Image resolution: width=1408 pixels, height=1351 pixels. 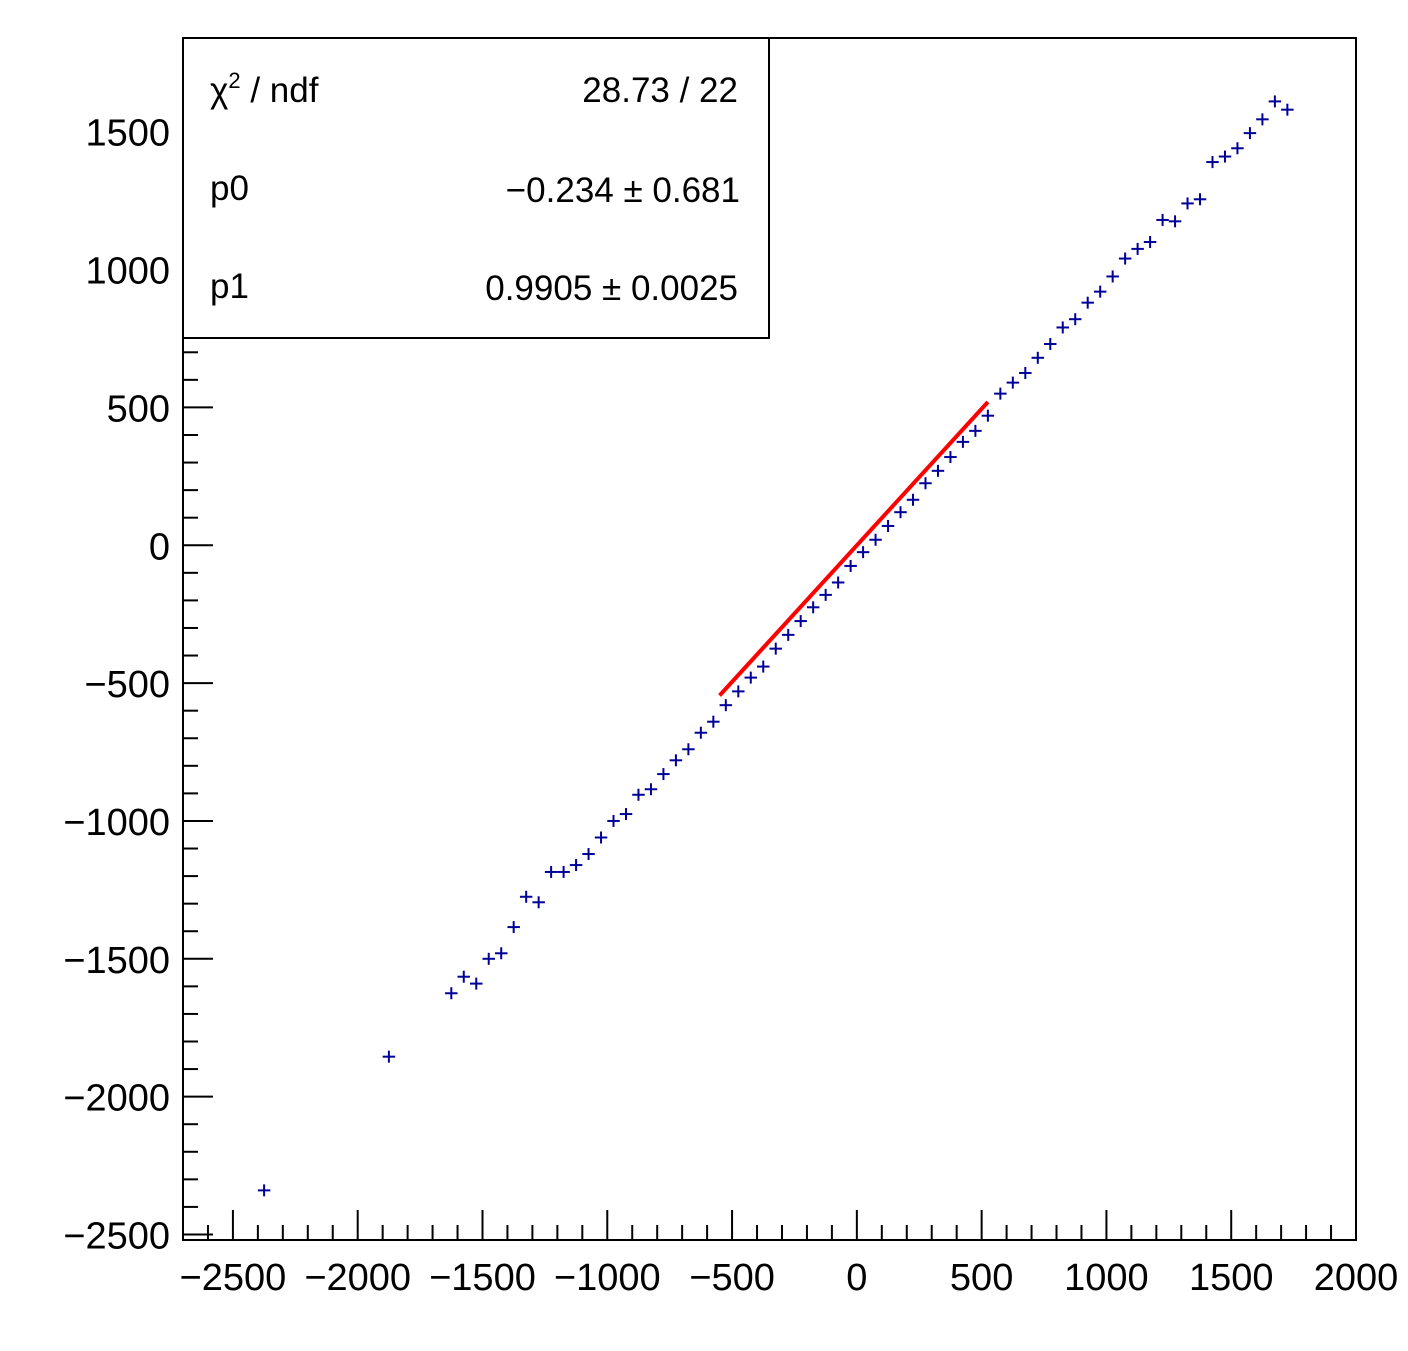 I want to click on stats-row-chi2-label: χ2 / ndf, so click(x=264, y=89).